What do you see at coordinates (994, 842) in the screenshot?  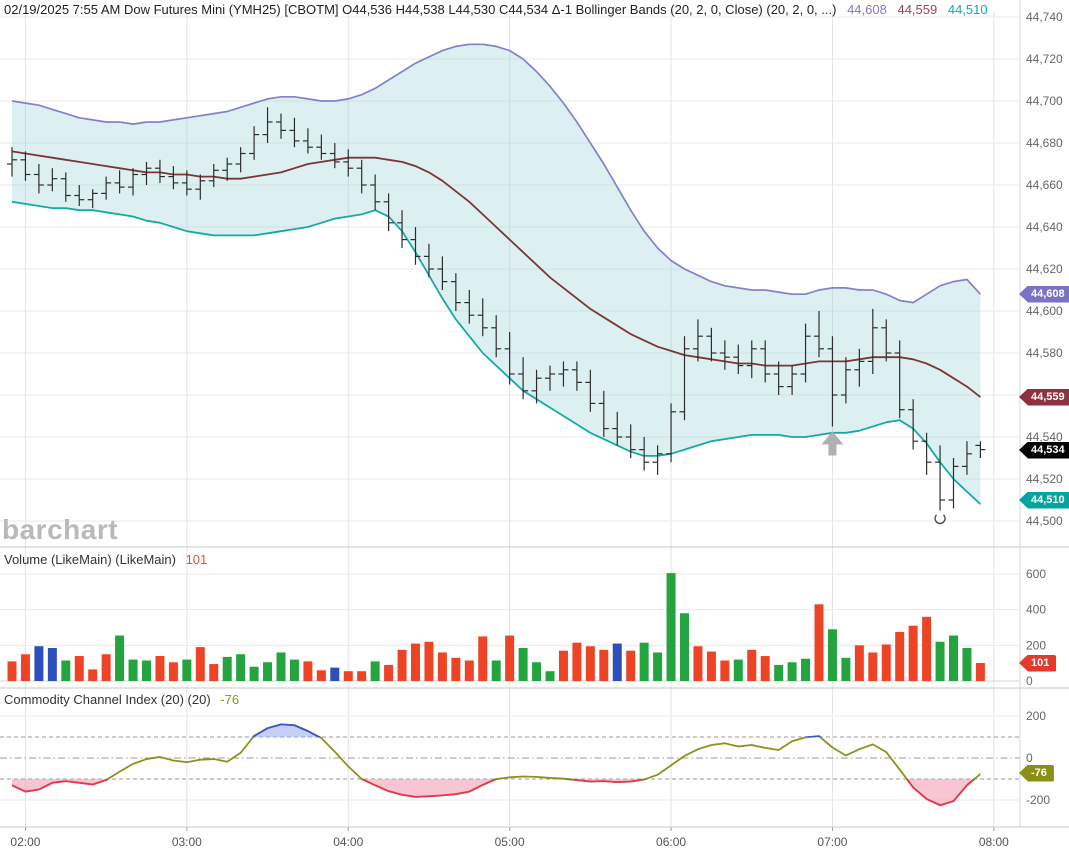 I see `svg-text: 08:00` at bounding box center [994, 842].